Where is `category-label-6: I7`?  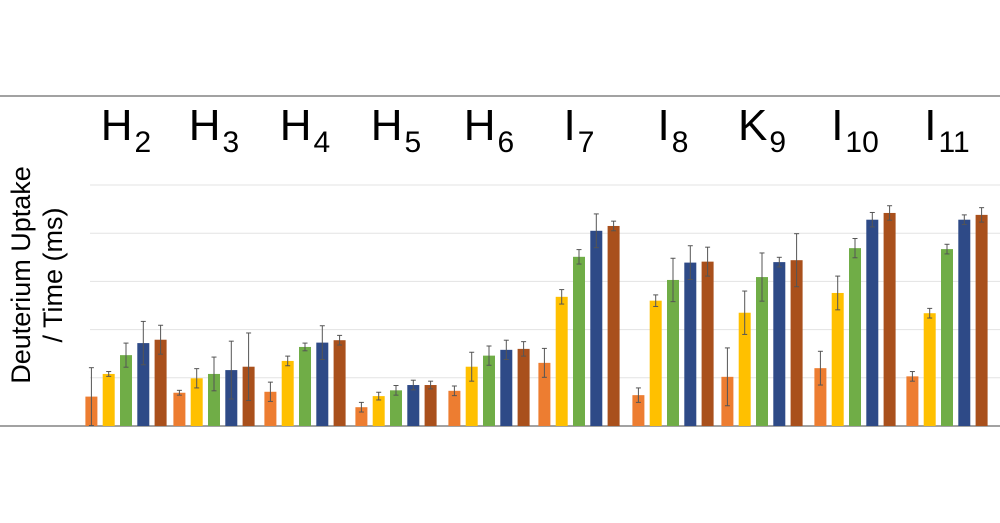 category-label-6: I7 is located at coordinates (579, 130).